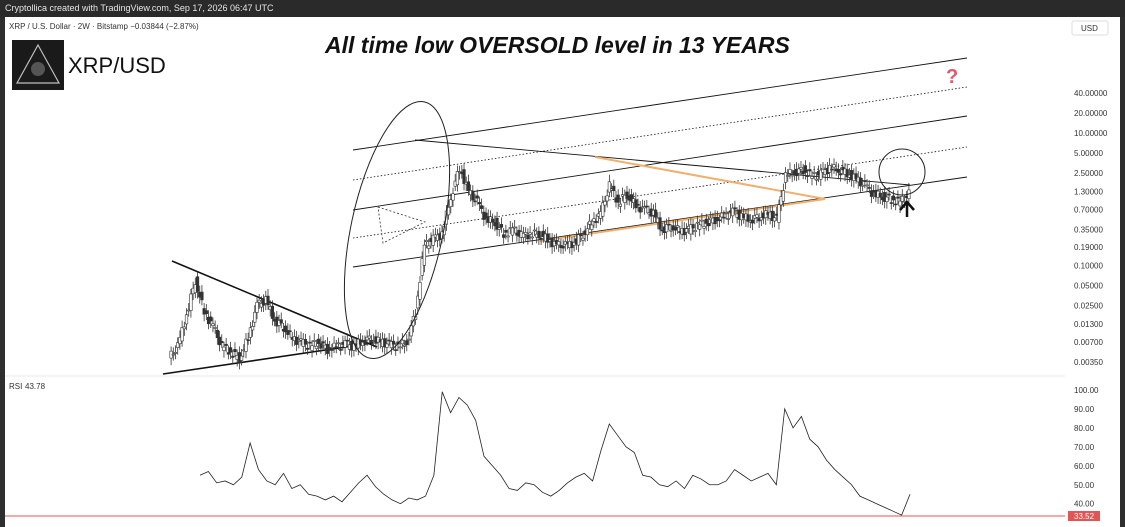 This screenshot has width=1125, height=527. What do you see at coordinates (1086, 447) in the screenshot?
I see `rsi-axis: 100.00 90.00 80.00 70.00 60.00 50.00 40.00` at bounding box center [1086, 447].